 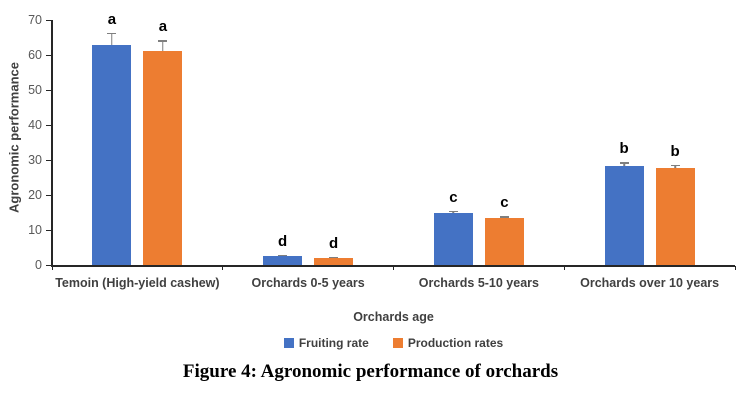 I want to click on x-category-label: Temoin (High-yield cashew), so click(x=137, y=283).